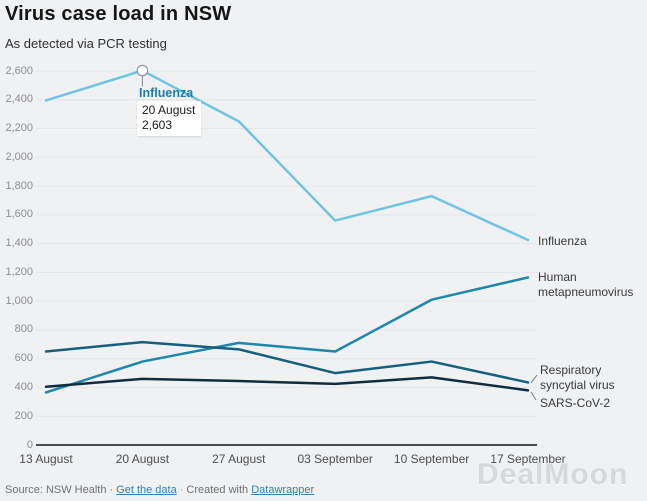 This screenshot has height=501, width=647. Describe the element at coordinates (283, 490) in the screenshot. I see `datawrapper-link: Datawrapper` at that location.